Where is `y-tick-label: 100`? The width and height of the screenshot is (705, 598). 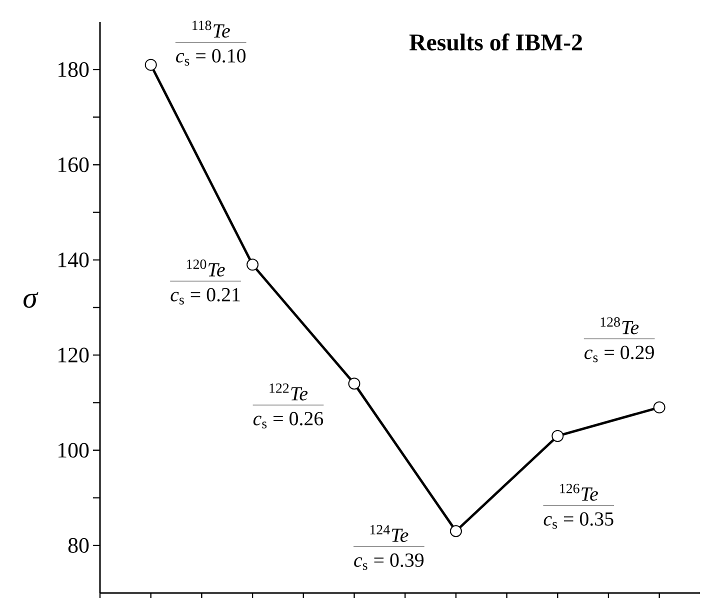 y-tick-label: 100 is located at coordinates (73, 450).